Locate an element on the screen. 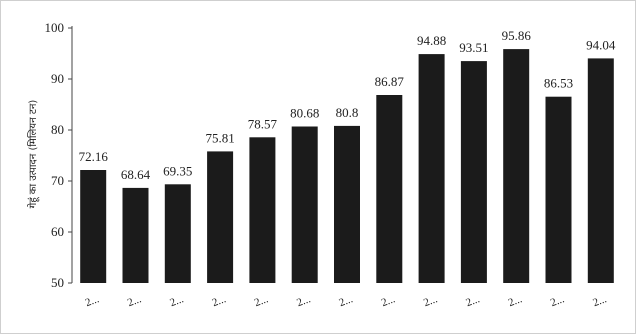 The width and height of the screenshot is (636, 334). y-tick-label: 90 is located at coordinates (57, 78).